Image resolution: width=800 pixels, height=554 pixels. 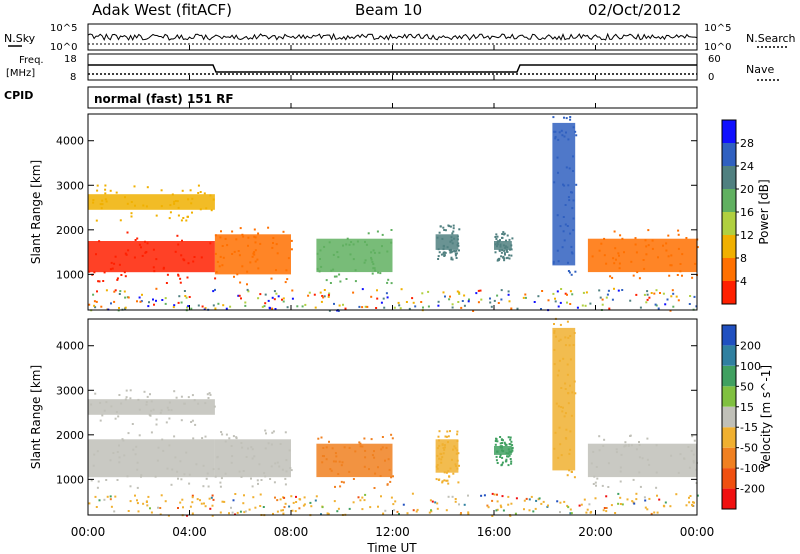 I want to click on velocity-y-axis-label: Slant Range [km], so click(x=36, y=417).